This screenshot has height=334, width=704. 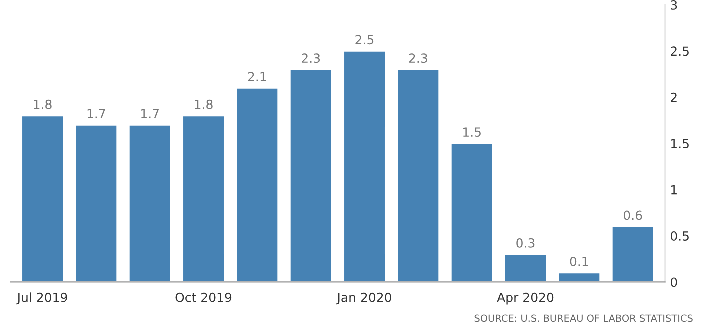 I want to click on data-label: 1.5, so click(x=472, y=133).